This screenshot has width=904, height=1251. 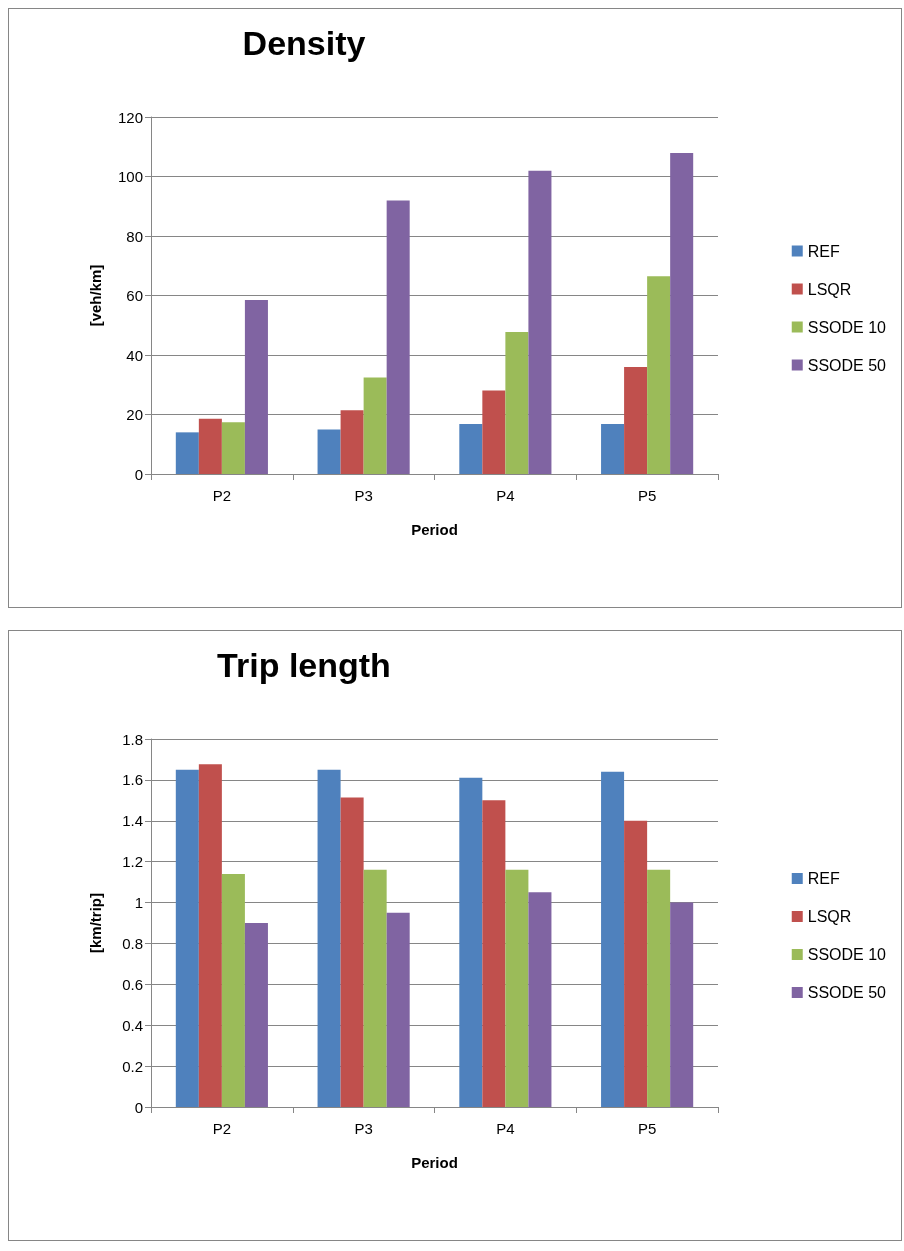 What do you see at coordinates (304, 665) in the screenshot?
I see `chart-title: Trip length` at bounding box center [304, 665].